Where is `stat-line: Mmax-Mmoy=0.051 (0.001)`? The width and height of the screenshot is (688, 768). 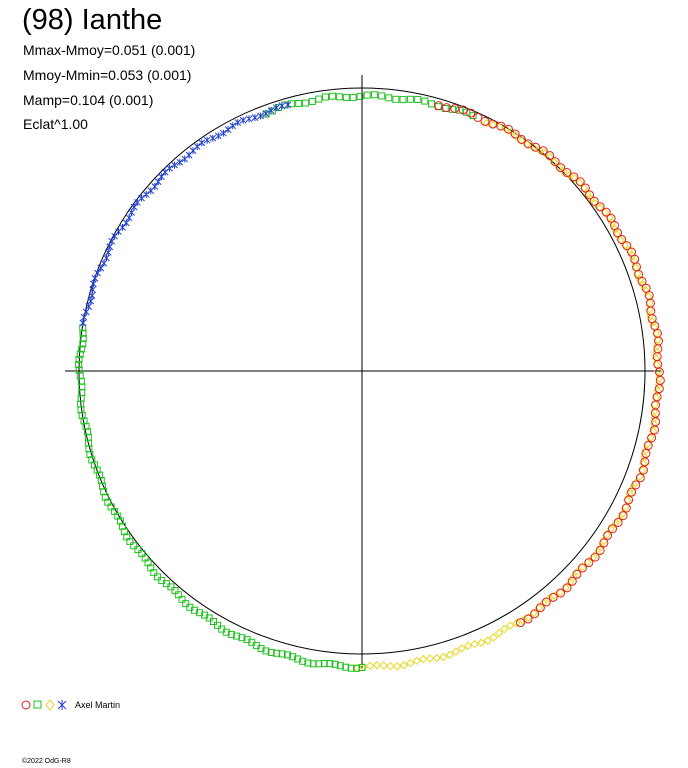 stat-line: Mmax-Mmoy=0.051 (0.001) is located at coordinates (109, 50).